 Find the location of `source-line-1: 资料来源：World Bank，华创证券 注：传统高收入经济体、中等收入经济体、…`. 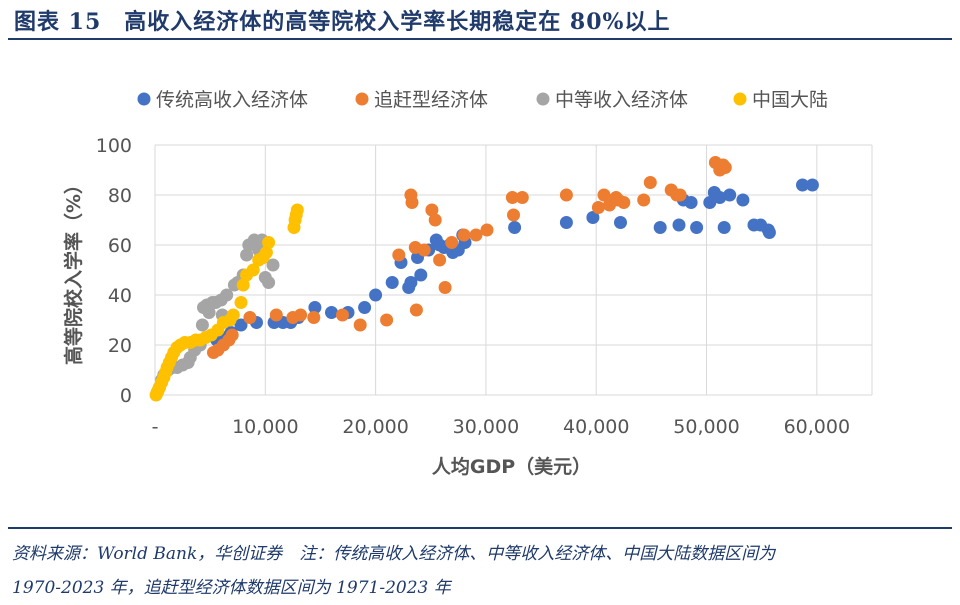

source-line-1: 资料来源：World Bank，华创证券 注：传统高收入经济体、中等收入经济体、… is located at coordinates (394, 554).